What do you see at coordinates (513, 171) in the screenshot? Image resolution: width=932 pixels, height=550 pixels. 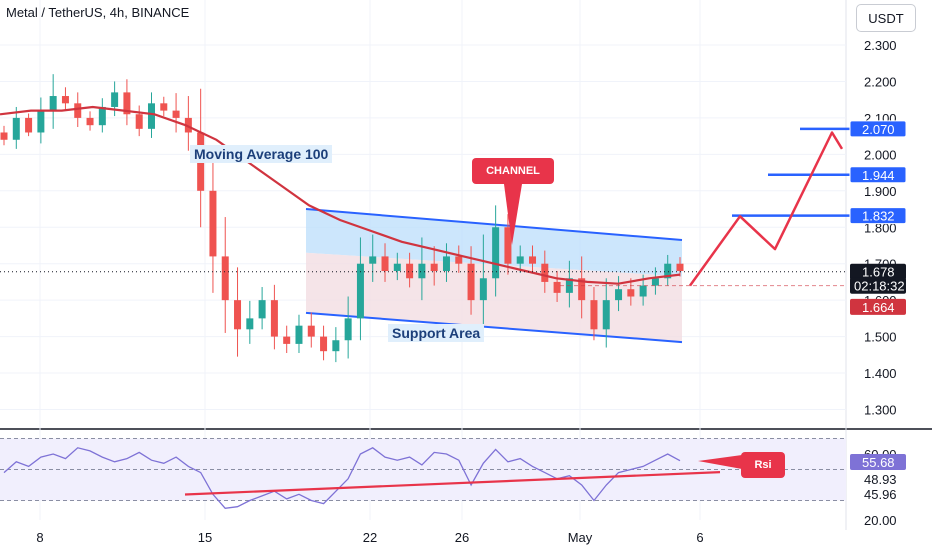 I see `channel-callout: CHANNEL` at bounding box center [513, 171].